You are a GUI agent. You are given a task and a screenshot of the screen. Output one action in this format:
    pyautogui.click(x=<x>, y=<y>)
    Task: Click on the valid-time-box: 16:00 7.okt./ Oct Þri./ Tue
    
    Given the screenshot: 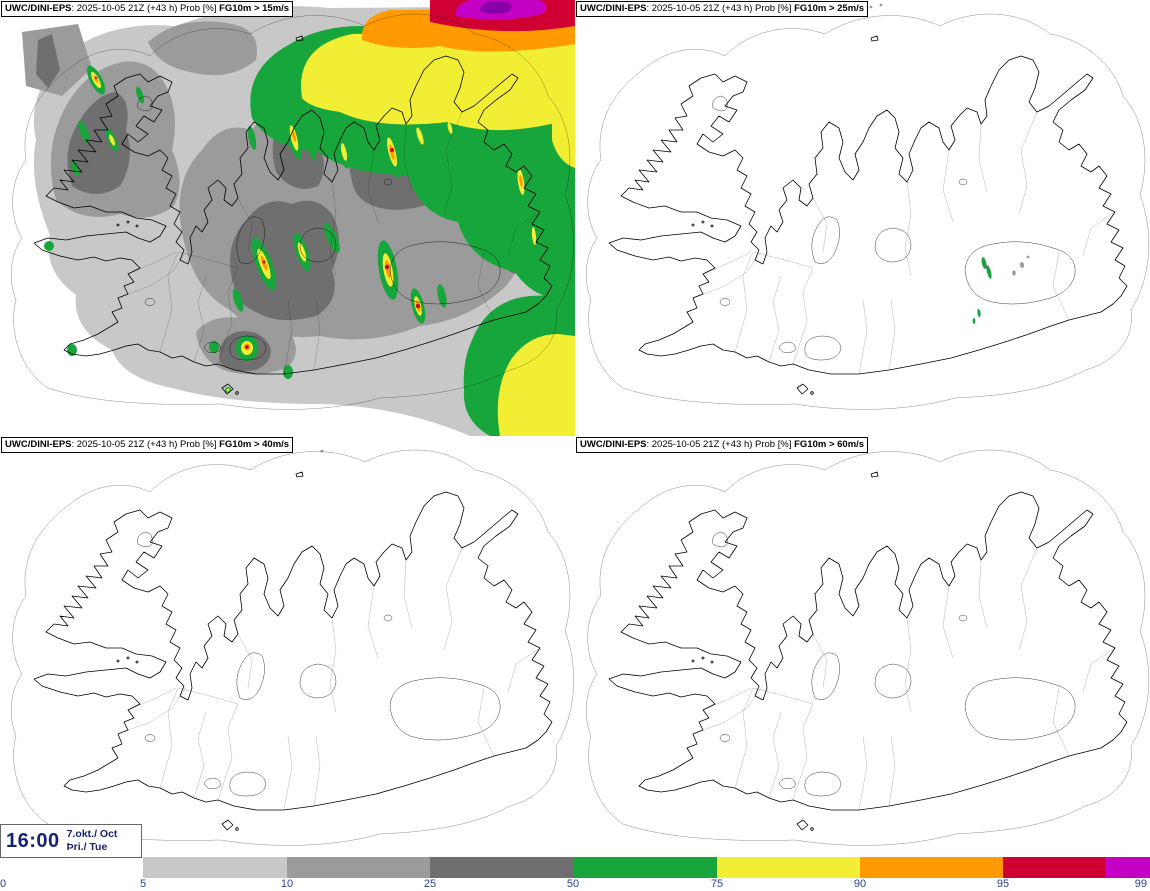 What is the action you would take?
    pyautogui.click(x=71, y=841)
    